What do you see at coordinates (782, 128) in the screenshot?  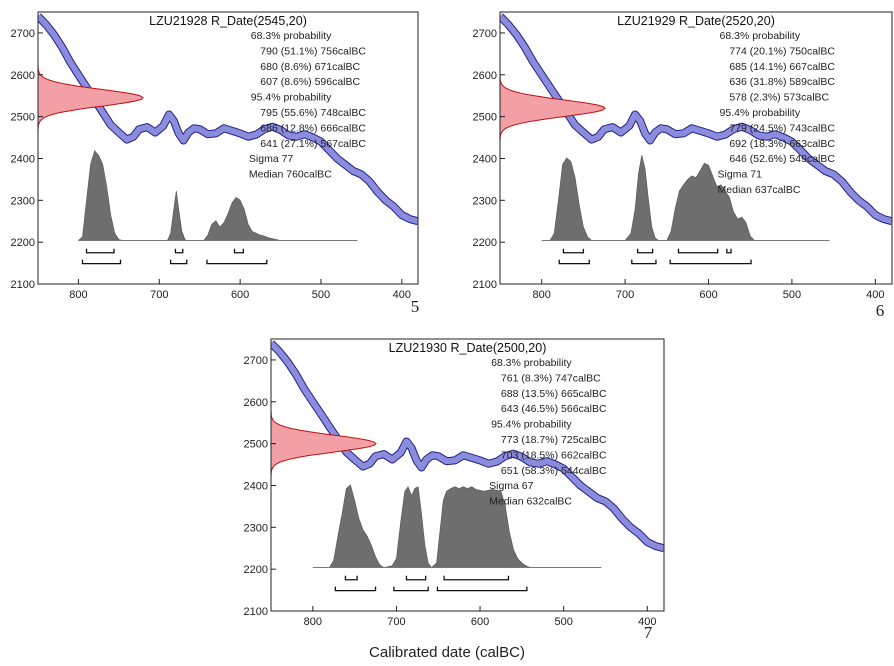 I see `probability-annotation-line: 779 (24.5%) 743calBC` at bounding box center [782, 128].